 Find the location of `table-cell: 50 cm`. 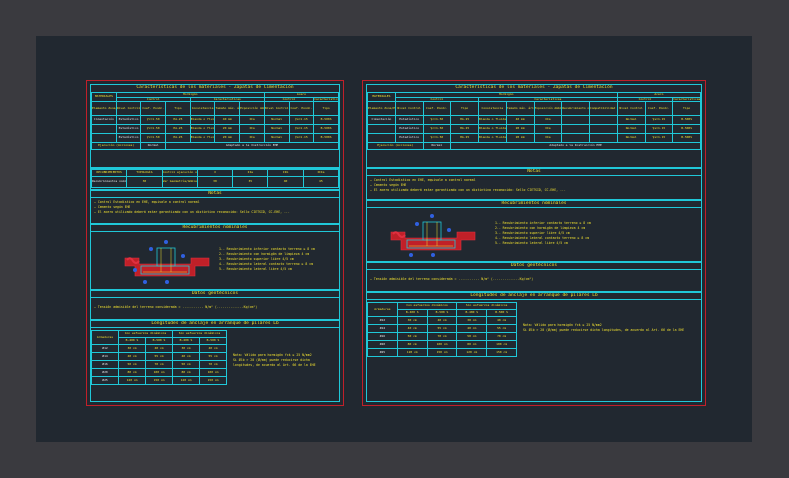

table-cell: 50 cm is located at coordinates (472, 336).